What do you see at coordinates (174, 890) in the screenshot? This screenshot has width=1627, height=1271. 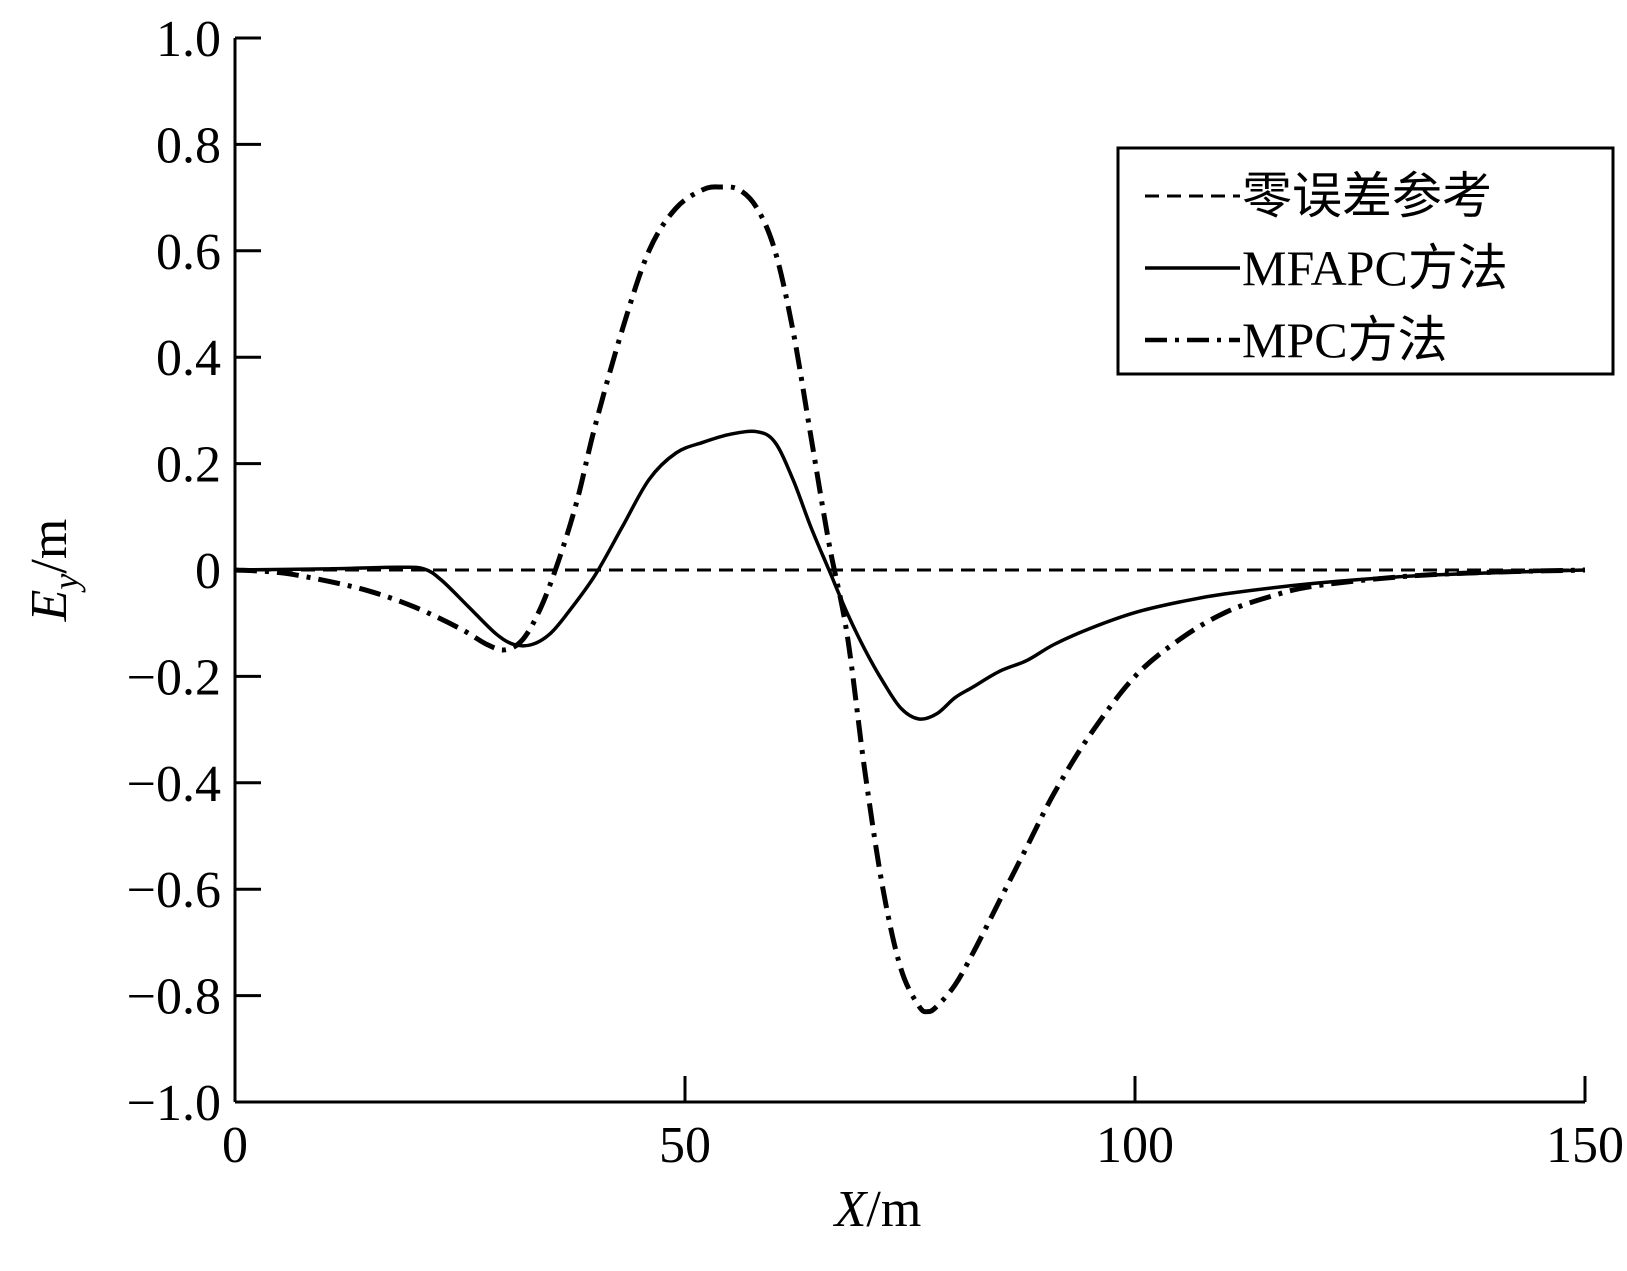 I see `y-tick-label: −0.6` at bounding box center [174, 890].